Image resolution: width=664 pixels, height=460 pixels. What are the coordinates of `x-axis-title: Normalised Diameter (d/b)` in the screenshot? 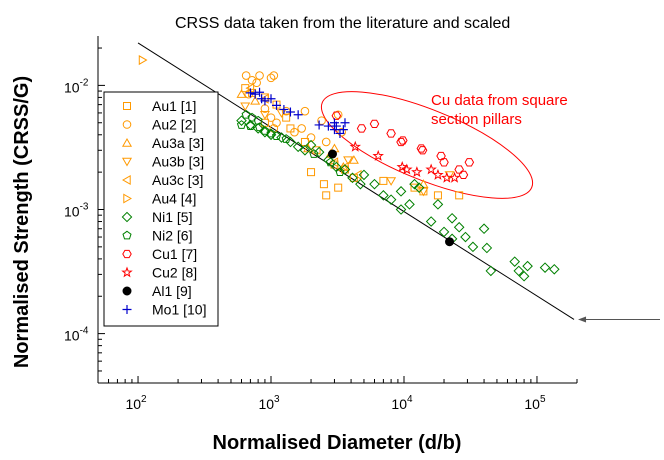 It's located at (337, 443).